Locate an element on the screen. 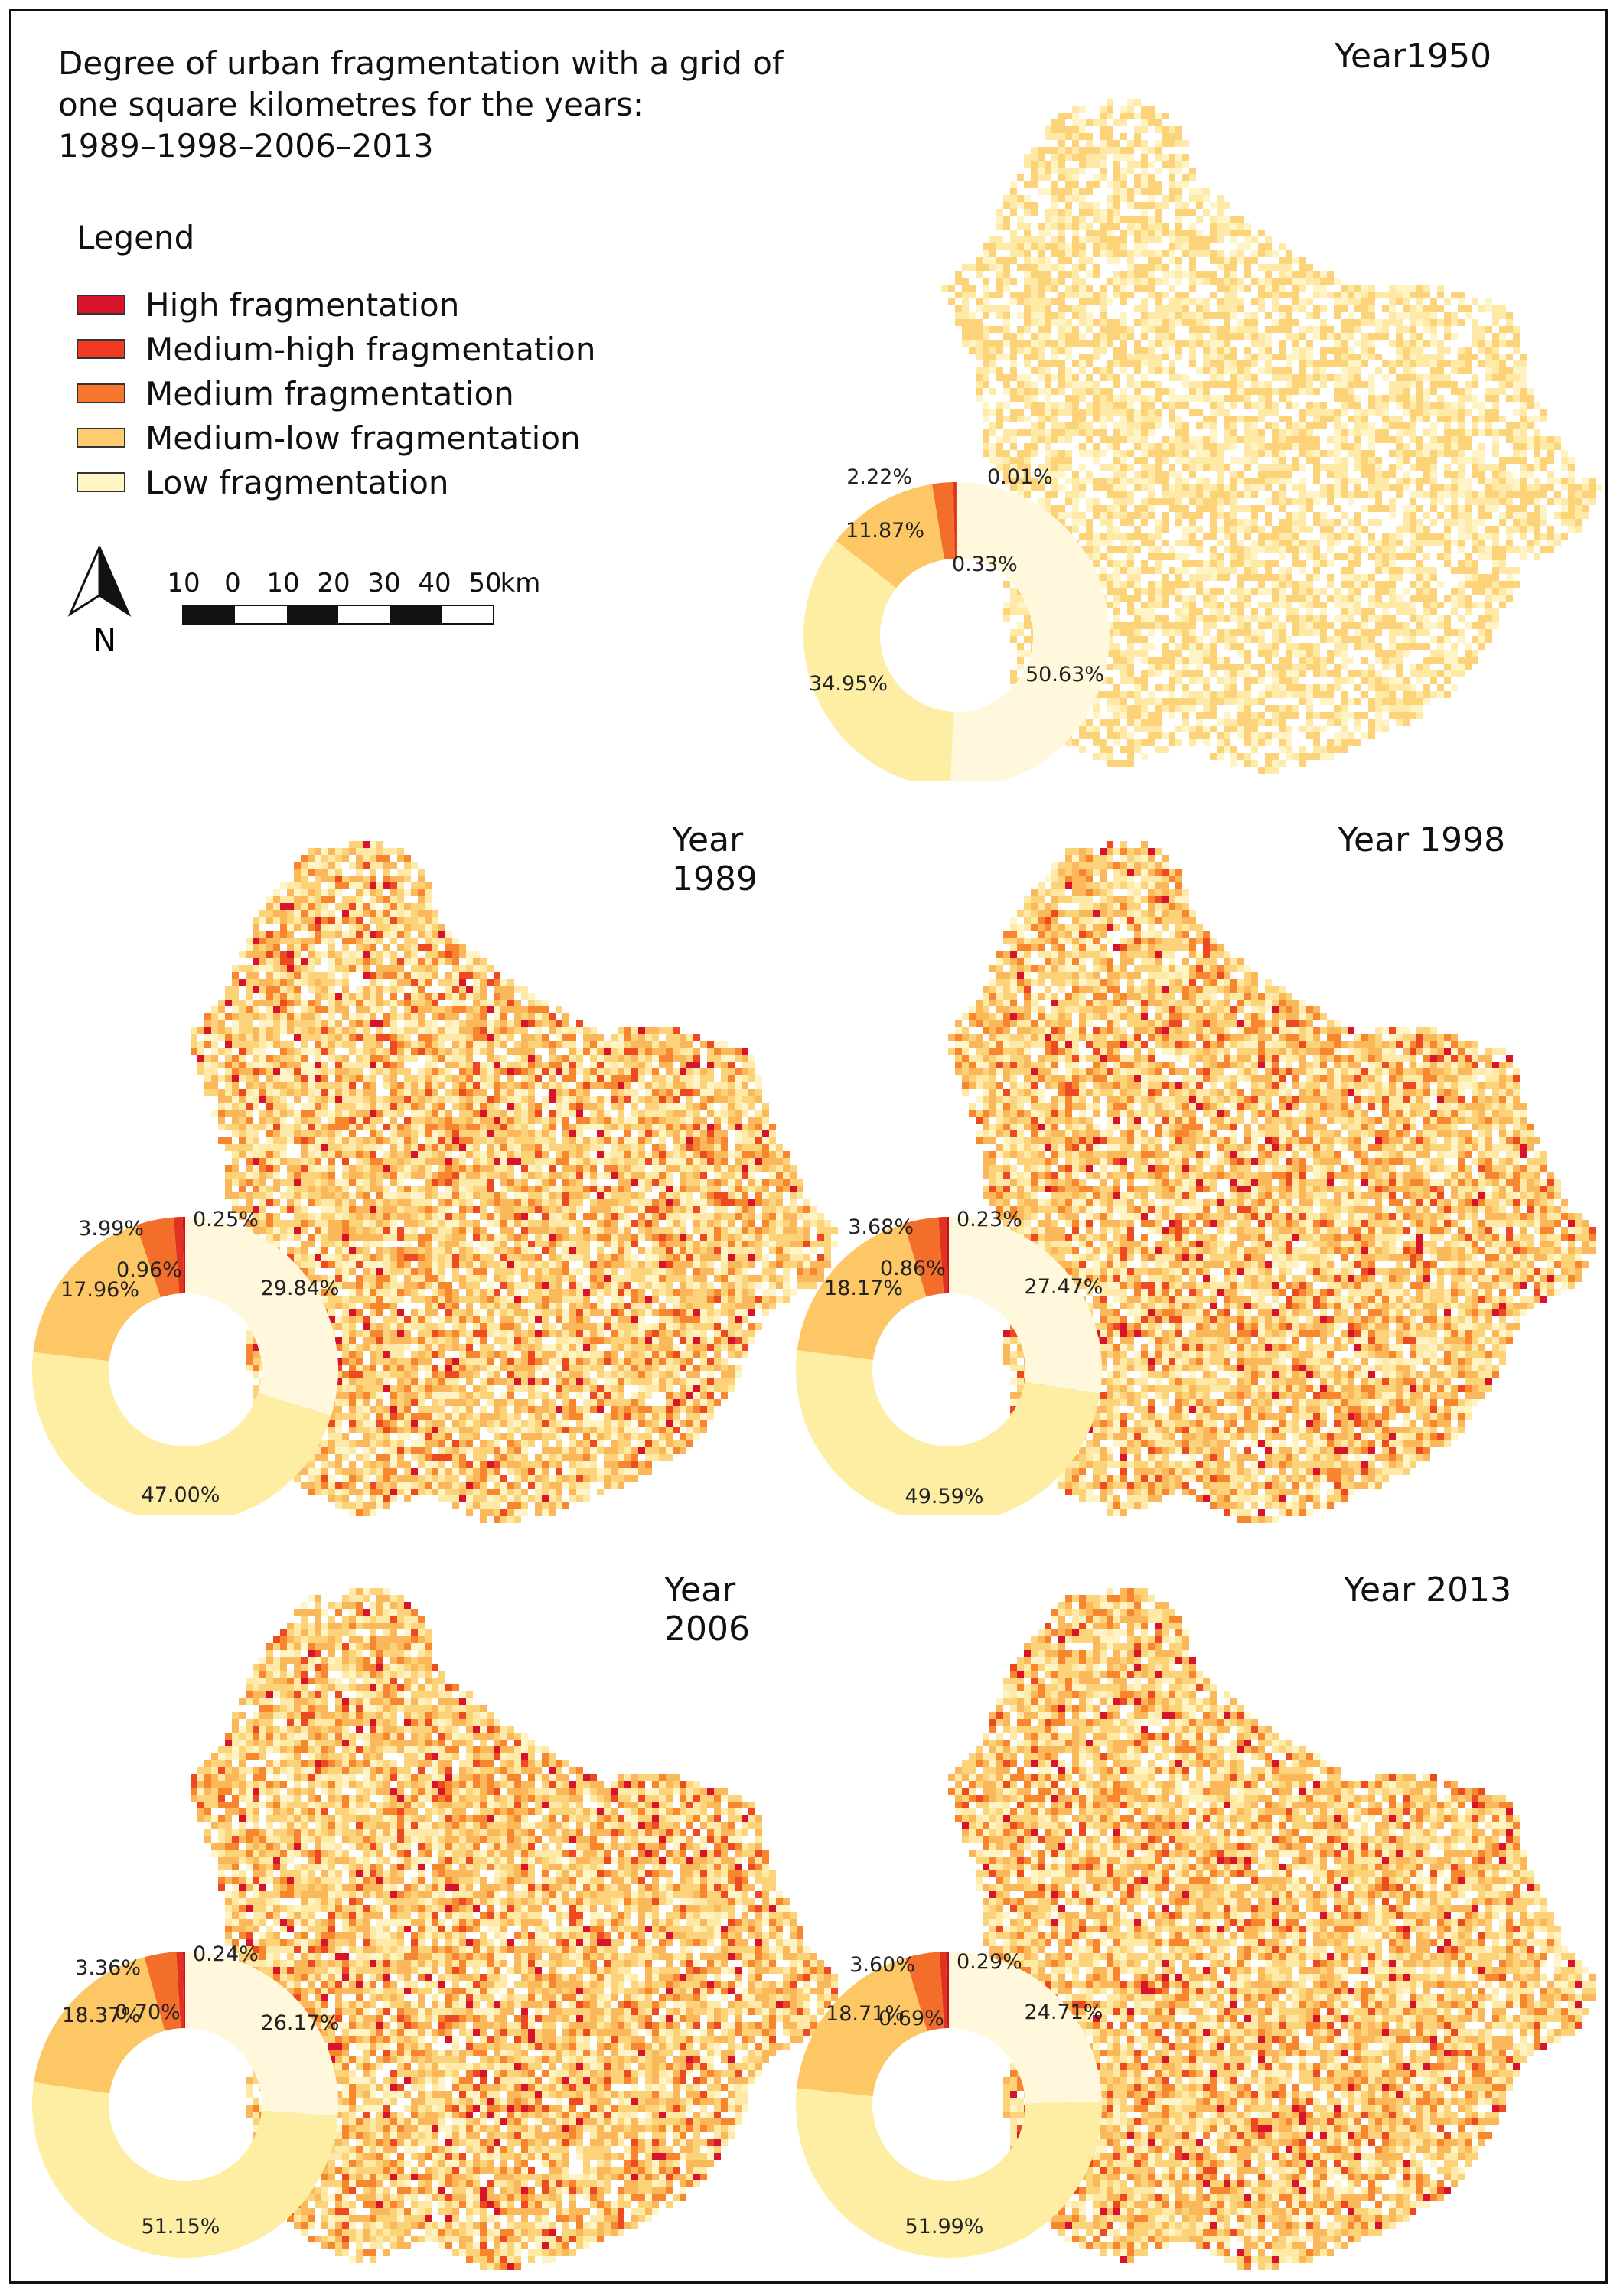 The width and height of the screenshot is (1620, 2296). donut-chart-1950: 0.01% 0.33% 2.22% 11.87% 34.95% 50.63% is located at coordinates (956, 623).